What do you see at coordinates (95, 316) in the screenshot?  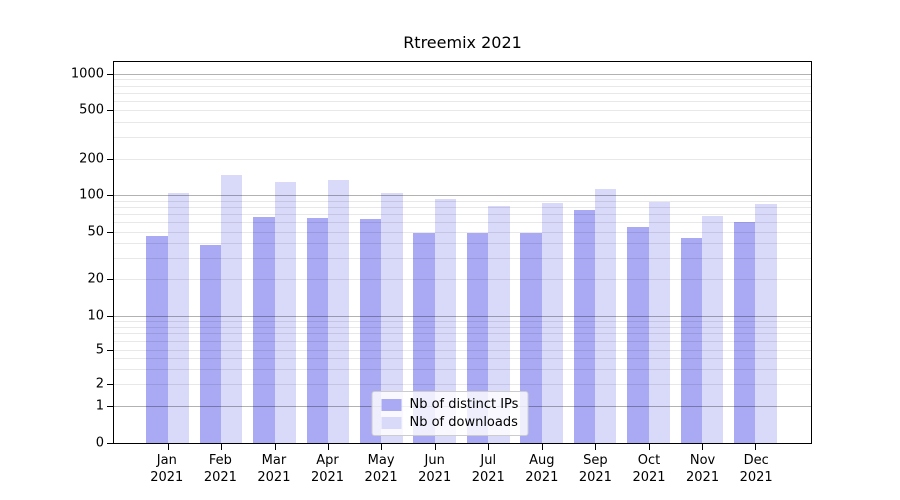 I see `y-tick-label: 10` at bounding box center [95, 316].